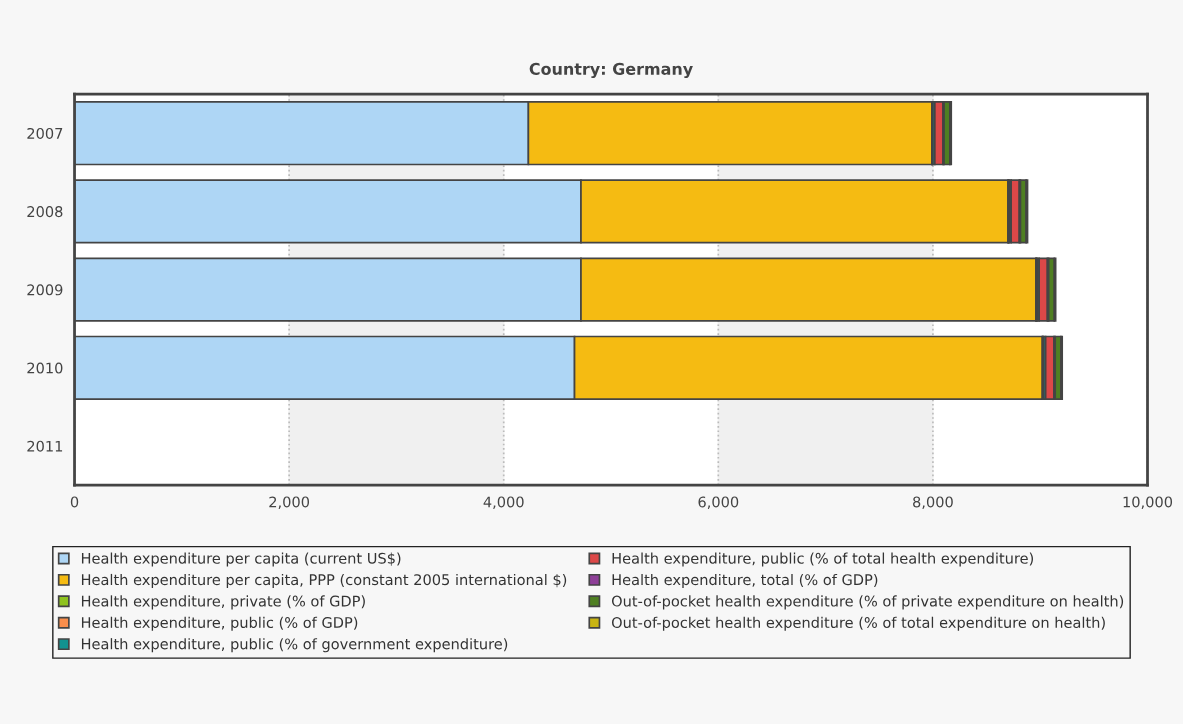  What do you see at coordinates (611, 70) in the screenshot?
I see `chart-title: Country: Germany` at bounding box center [611, 70].